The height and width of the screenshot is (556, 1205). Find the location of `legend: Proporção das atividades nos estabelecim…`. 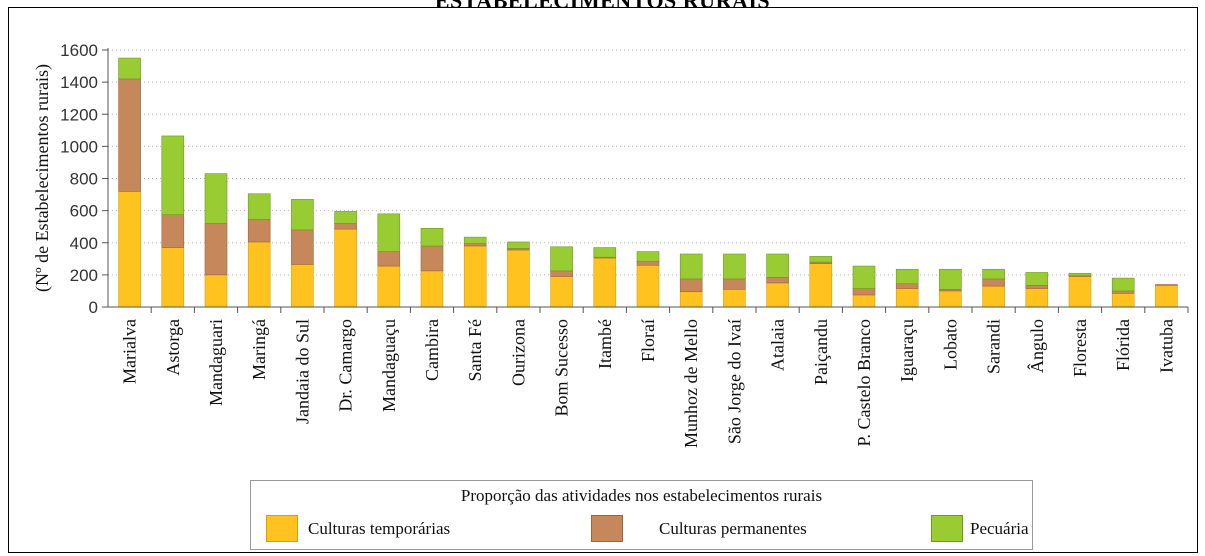

legend: Proporção das atividades nos estabelecim… is located at coordinates (641, 515).